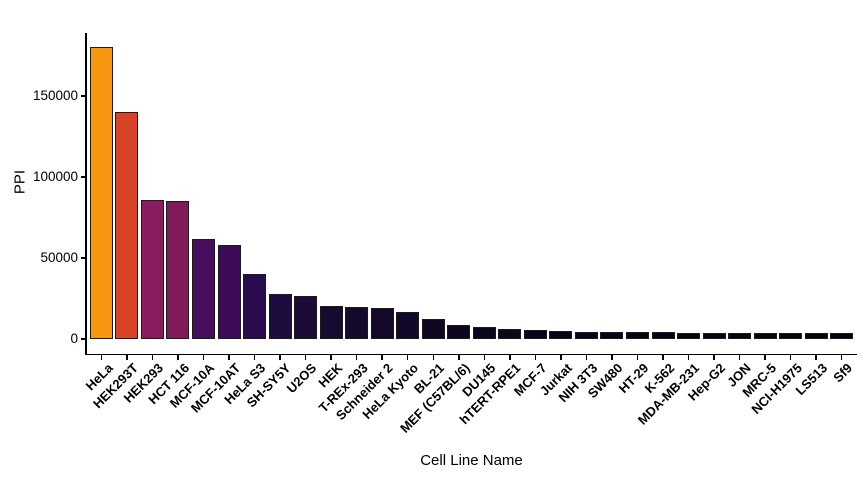 Image resolution: width=864 pixels, height=480 pixels. I want to click on y-tick-label: 150000, so click(55, 95).